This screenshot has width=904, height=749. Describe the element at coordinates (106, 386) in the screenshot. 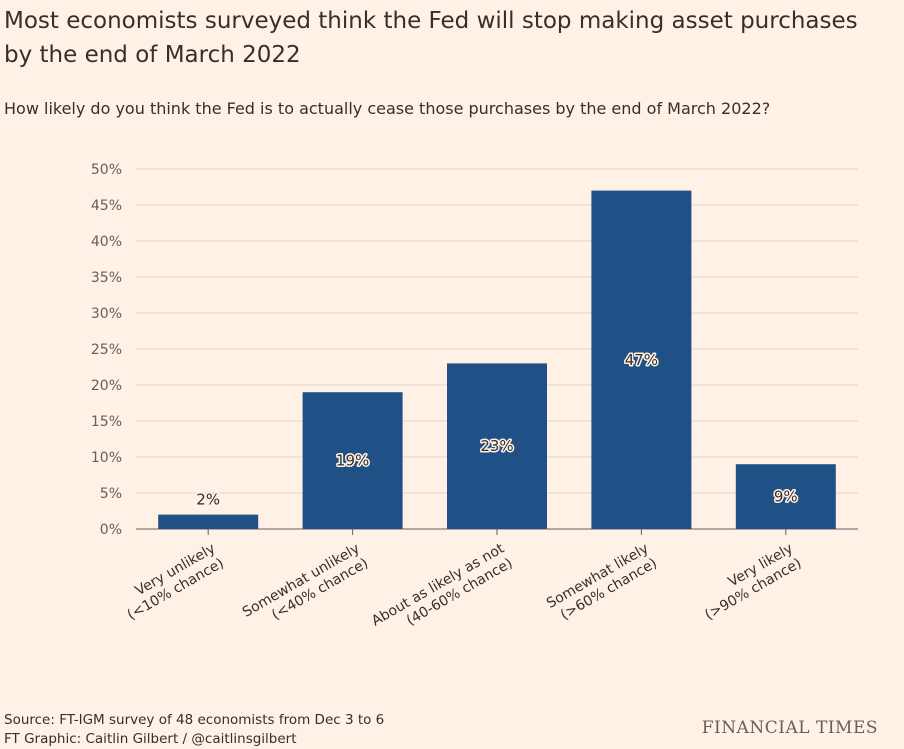

I see `y-tick-label: 20%` at that location.